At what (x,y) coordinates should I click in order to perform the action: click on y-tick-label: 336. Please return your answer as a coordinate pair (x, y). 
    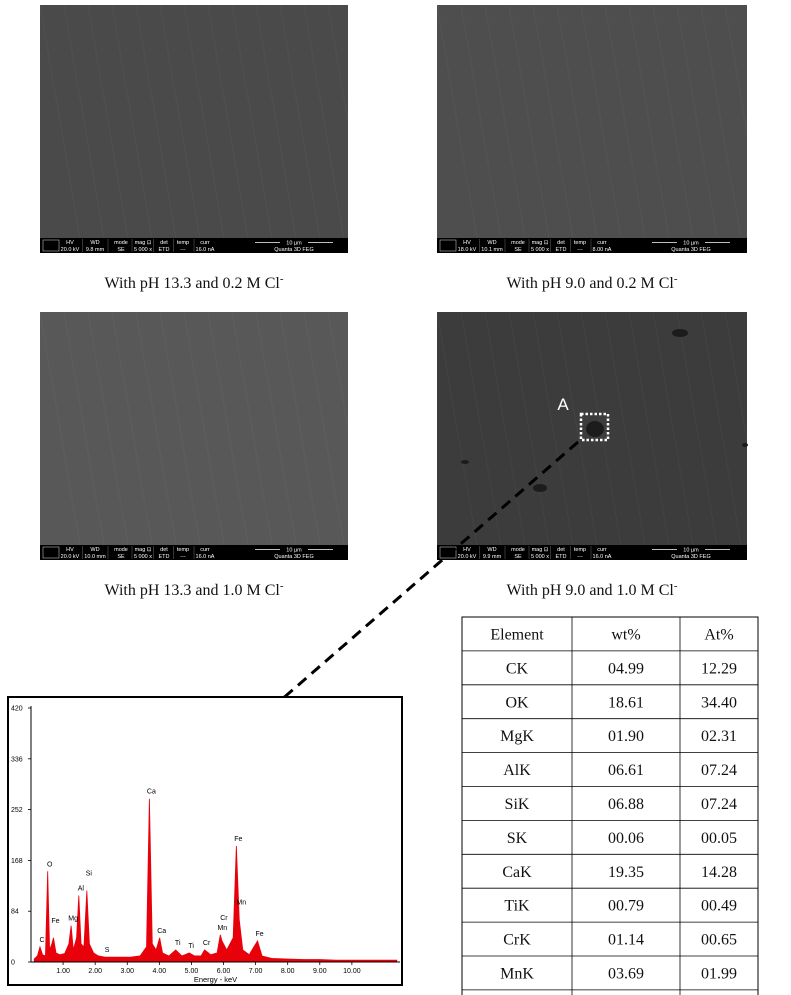
    Looking at the image, I should click on (17, 759).